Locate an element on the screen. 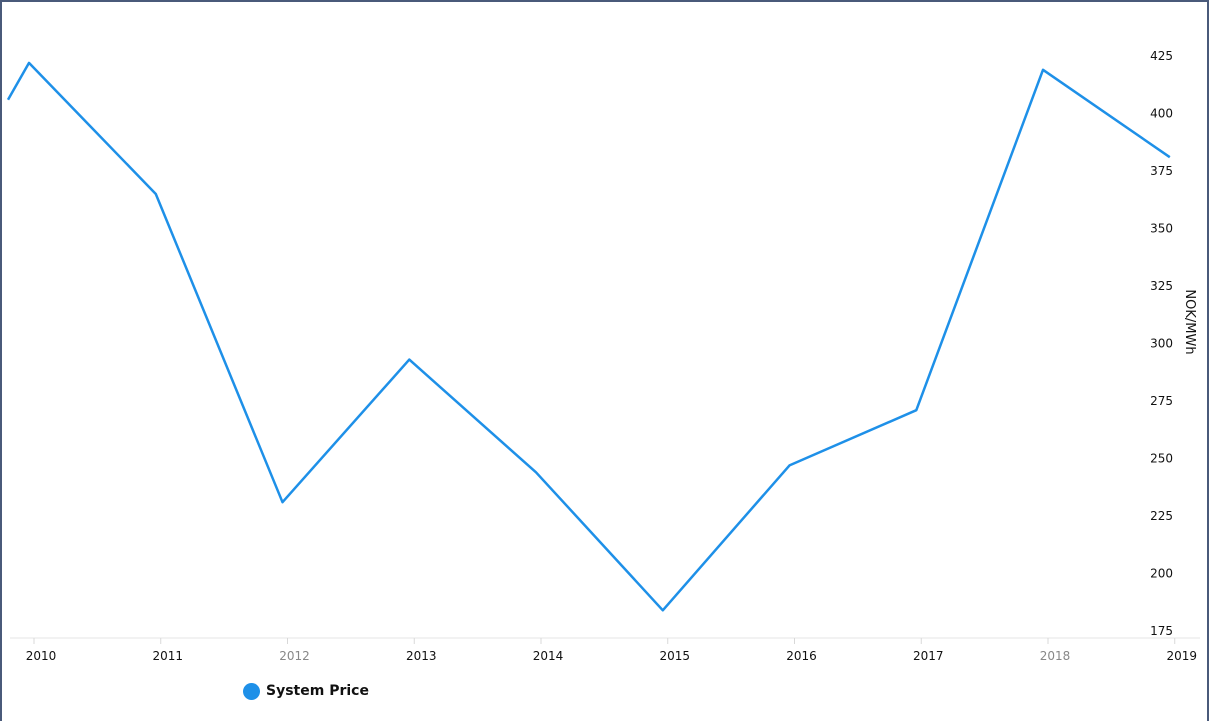  y-axis-label: NOK/MWh is located at coordinates (1189, 321).